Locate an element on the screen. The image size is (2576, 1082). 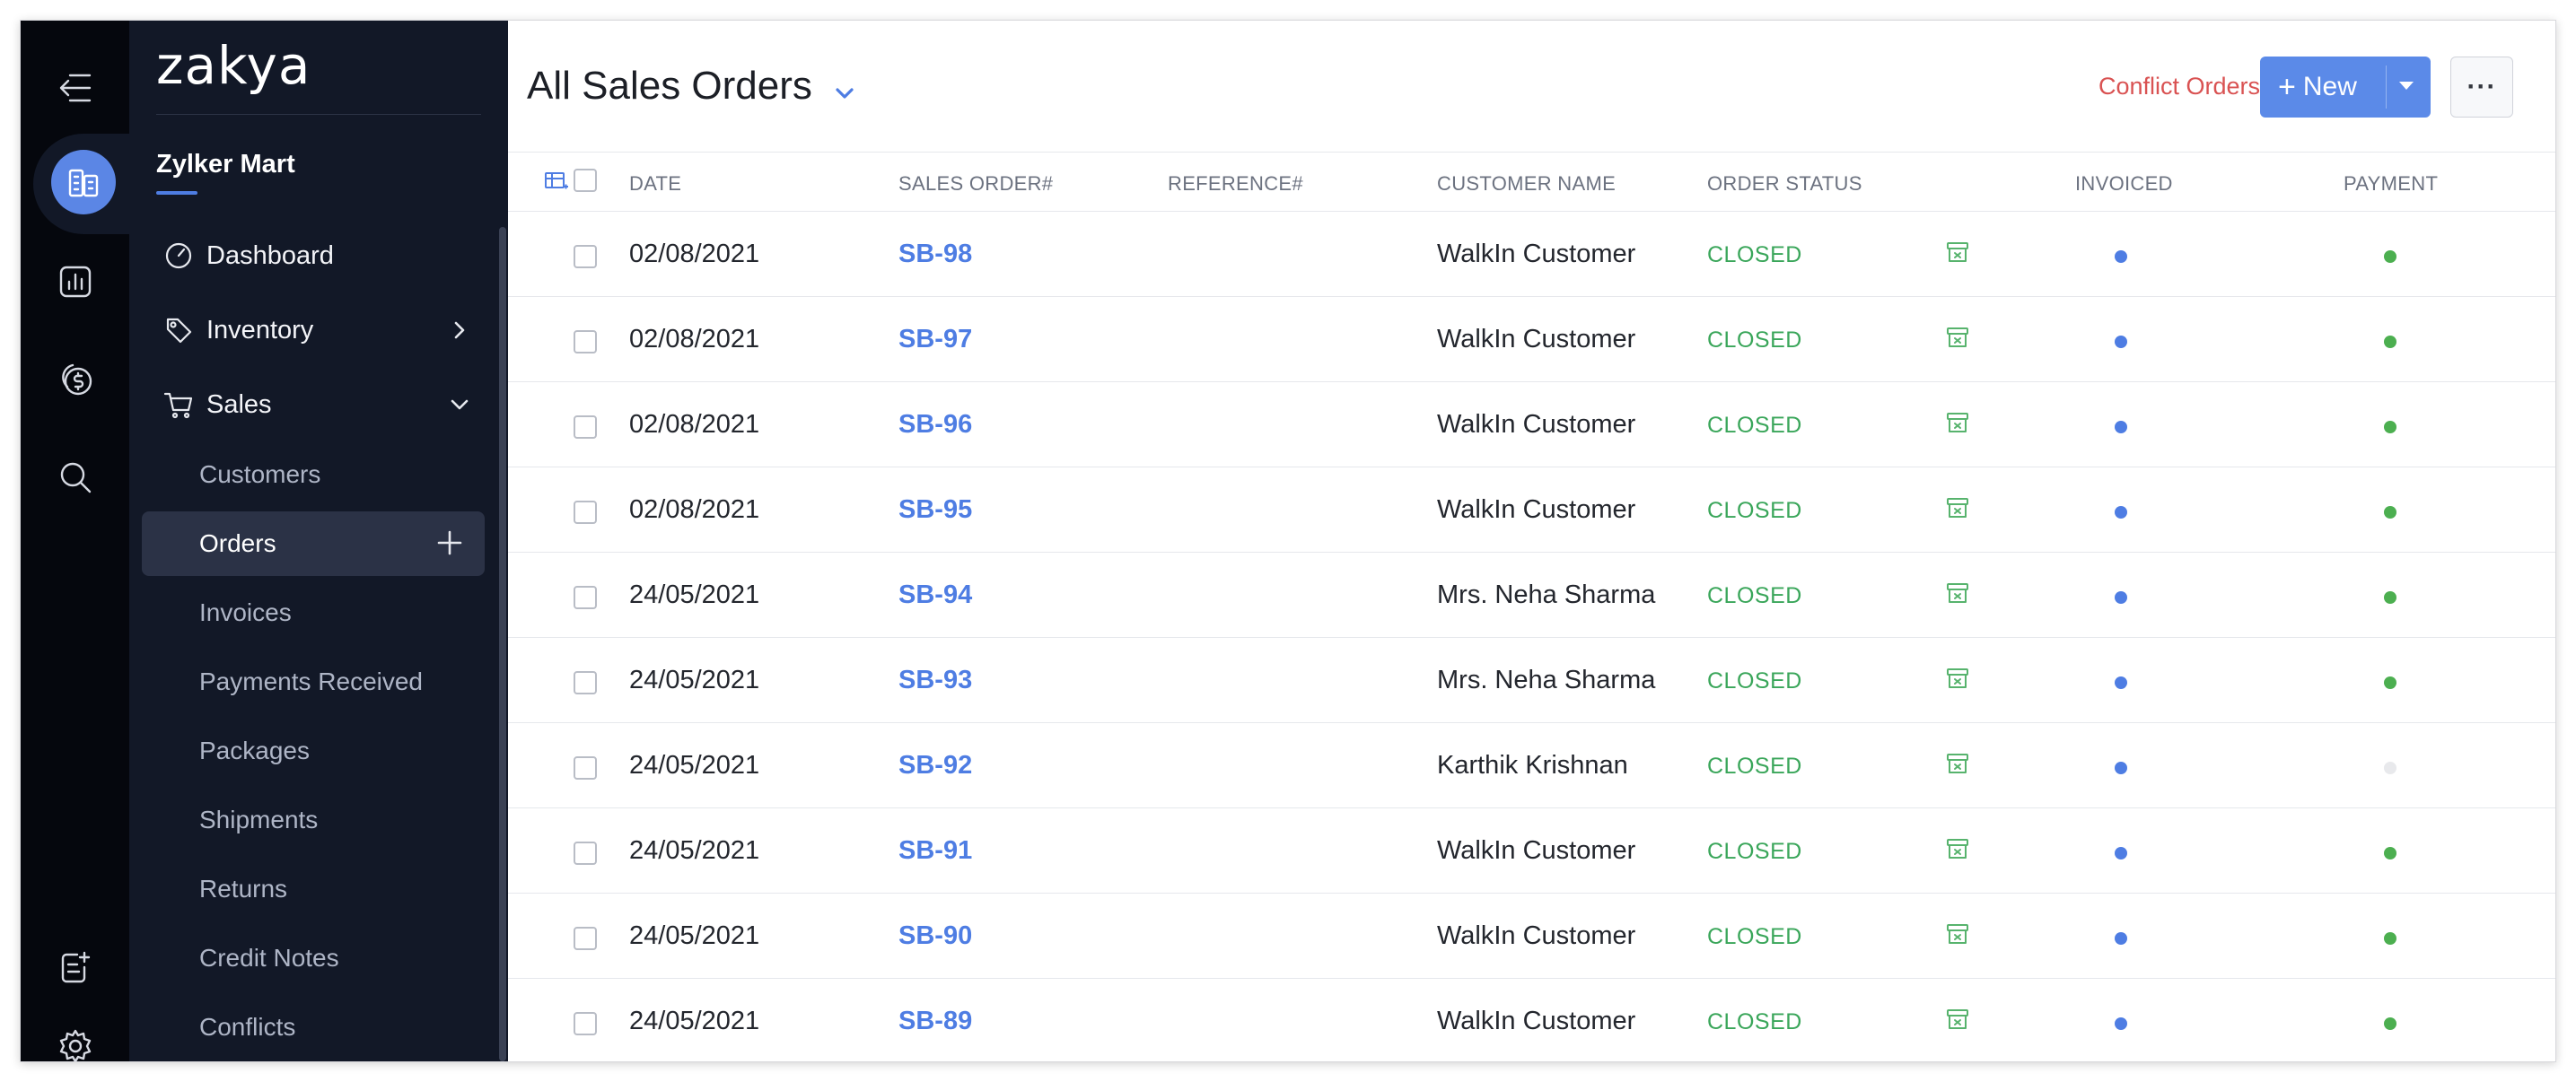
sidebar-item-customers: Customers is located at coordinates (260, 474).